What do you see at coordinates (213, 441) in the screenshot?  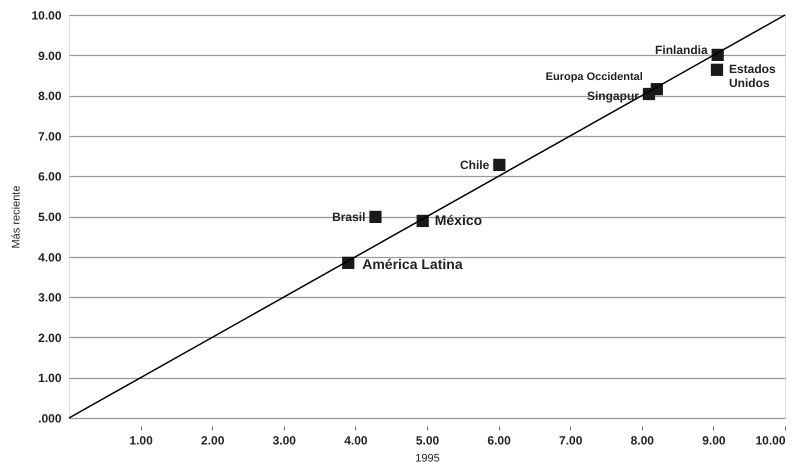 I see `x-tick-label: 2.00` at bounding box center [213, 441].